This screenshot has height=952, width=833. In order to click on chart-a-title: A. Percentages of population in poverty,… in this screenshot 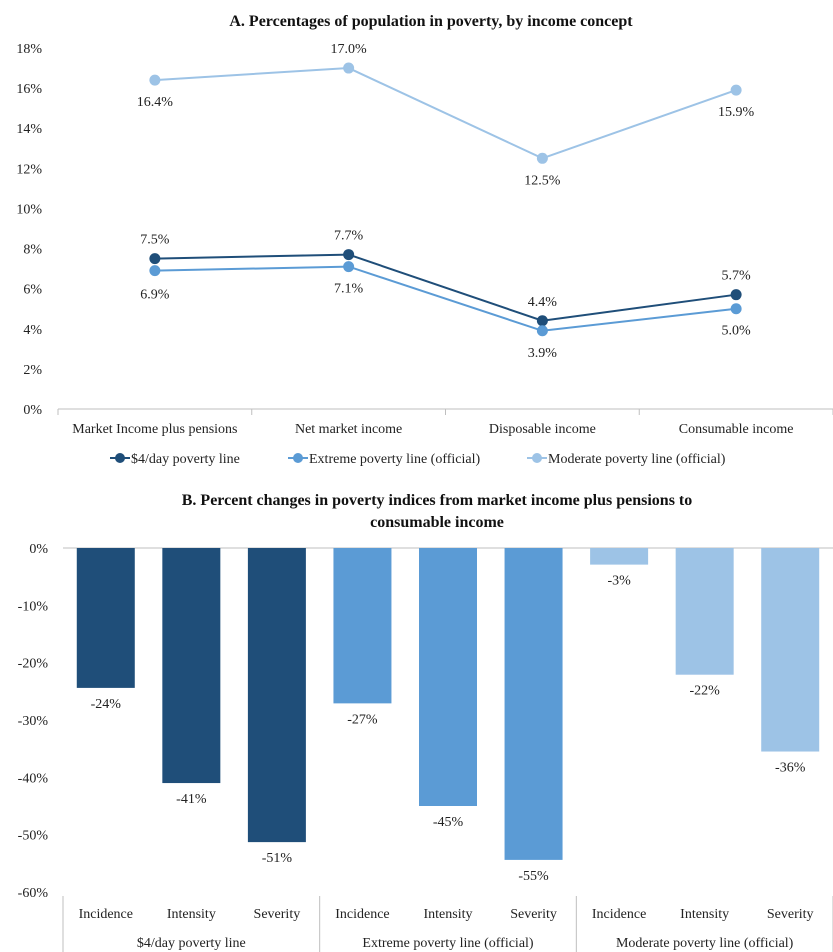, I will do `click(431, 21)`.